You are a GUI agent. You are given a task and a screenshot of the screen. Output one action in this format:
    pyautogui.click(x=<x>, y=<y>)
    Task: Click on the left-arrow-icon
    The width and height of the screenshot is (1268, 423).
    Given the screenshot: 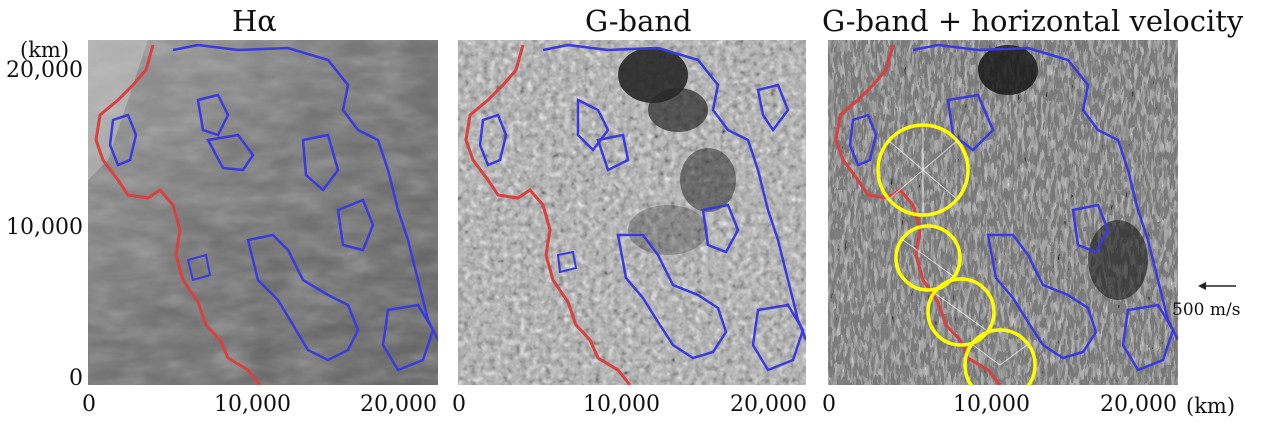 What is the action you would take?
    pyautogui.click(x=1217, y=286)
    